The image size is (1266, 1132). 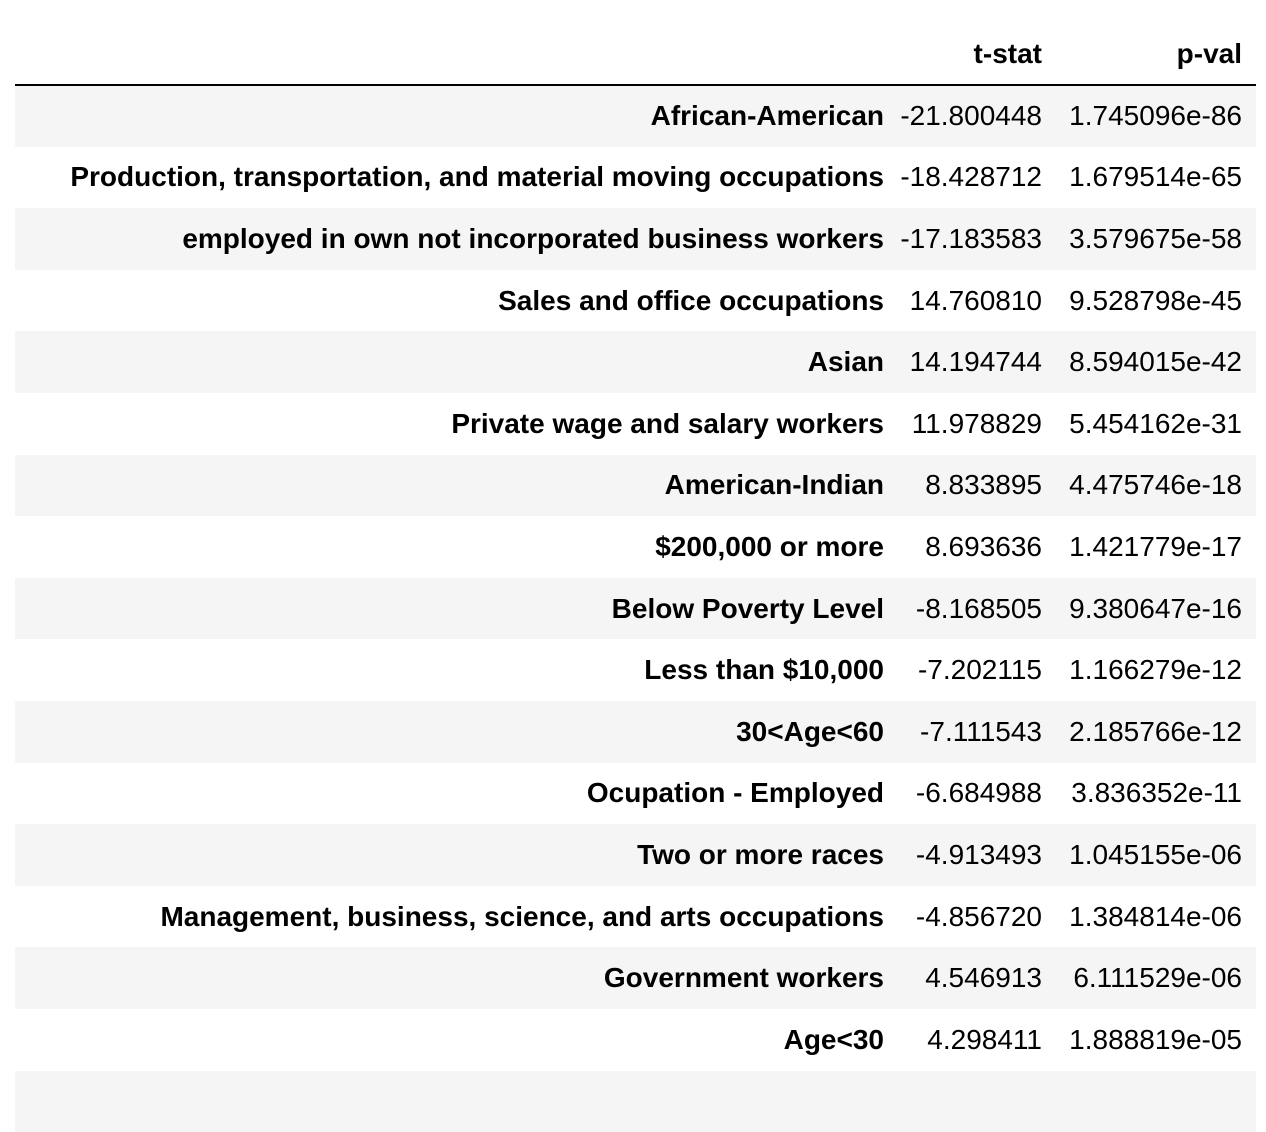 I want to click on p-val-cell: 1.045155e-06, so click(x=1156, y=855).